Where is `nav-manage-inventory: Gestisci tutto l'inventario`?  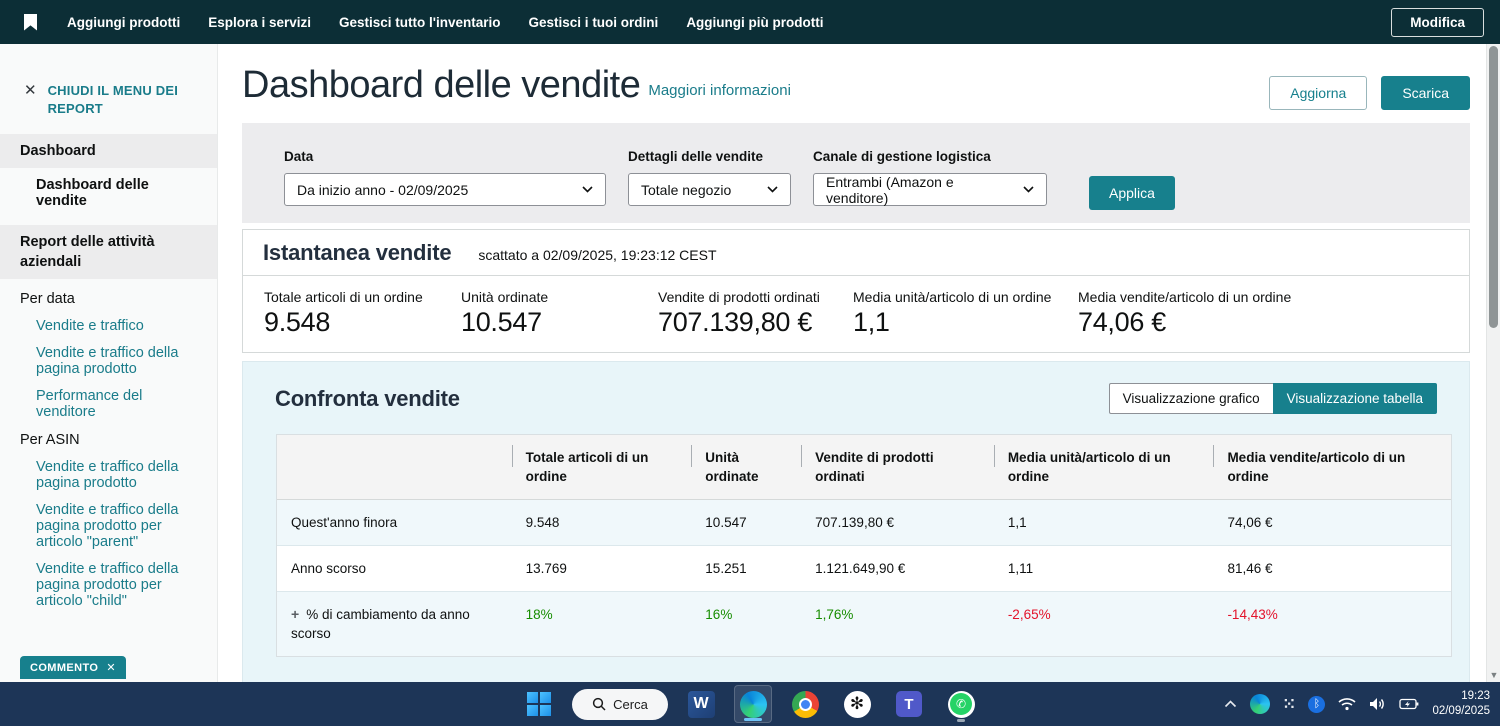 nav-manage-inventory: Gestisci tutto l'inventario is located at coordinates (420, 22).